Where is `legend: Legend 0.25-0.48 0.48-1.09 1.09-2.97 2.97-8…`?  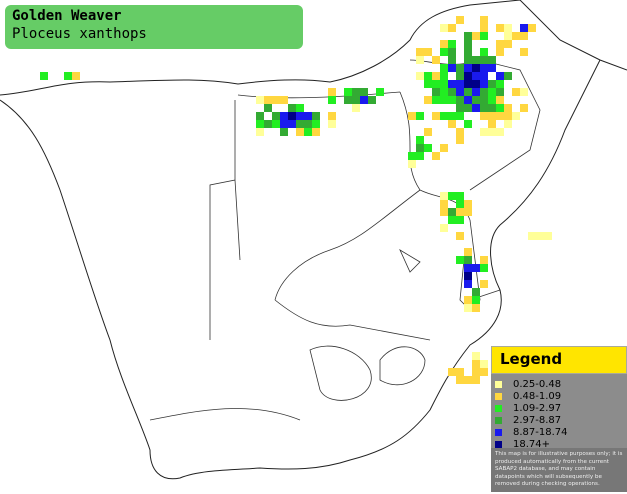
legend: Legend 0.25-0.48 0.48-1.09 1.09-2.97 2.97-8… is located at coordinates (559, 419).